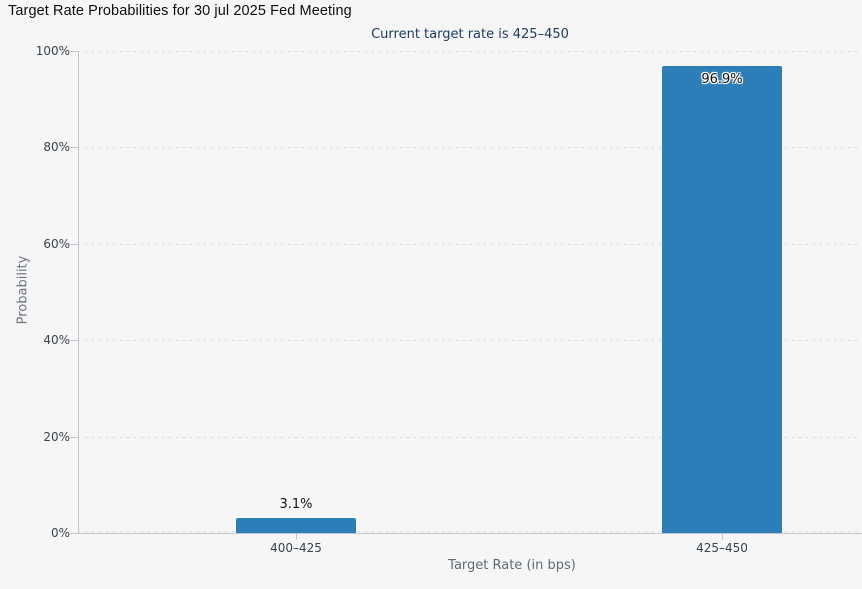  What do you see at coordinates (23, 290) in the screenshot?
I see `y-axis-title: Probability` at bounding box center [23, 290].